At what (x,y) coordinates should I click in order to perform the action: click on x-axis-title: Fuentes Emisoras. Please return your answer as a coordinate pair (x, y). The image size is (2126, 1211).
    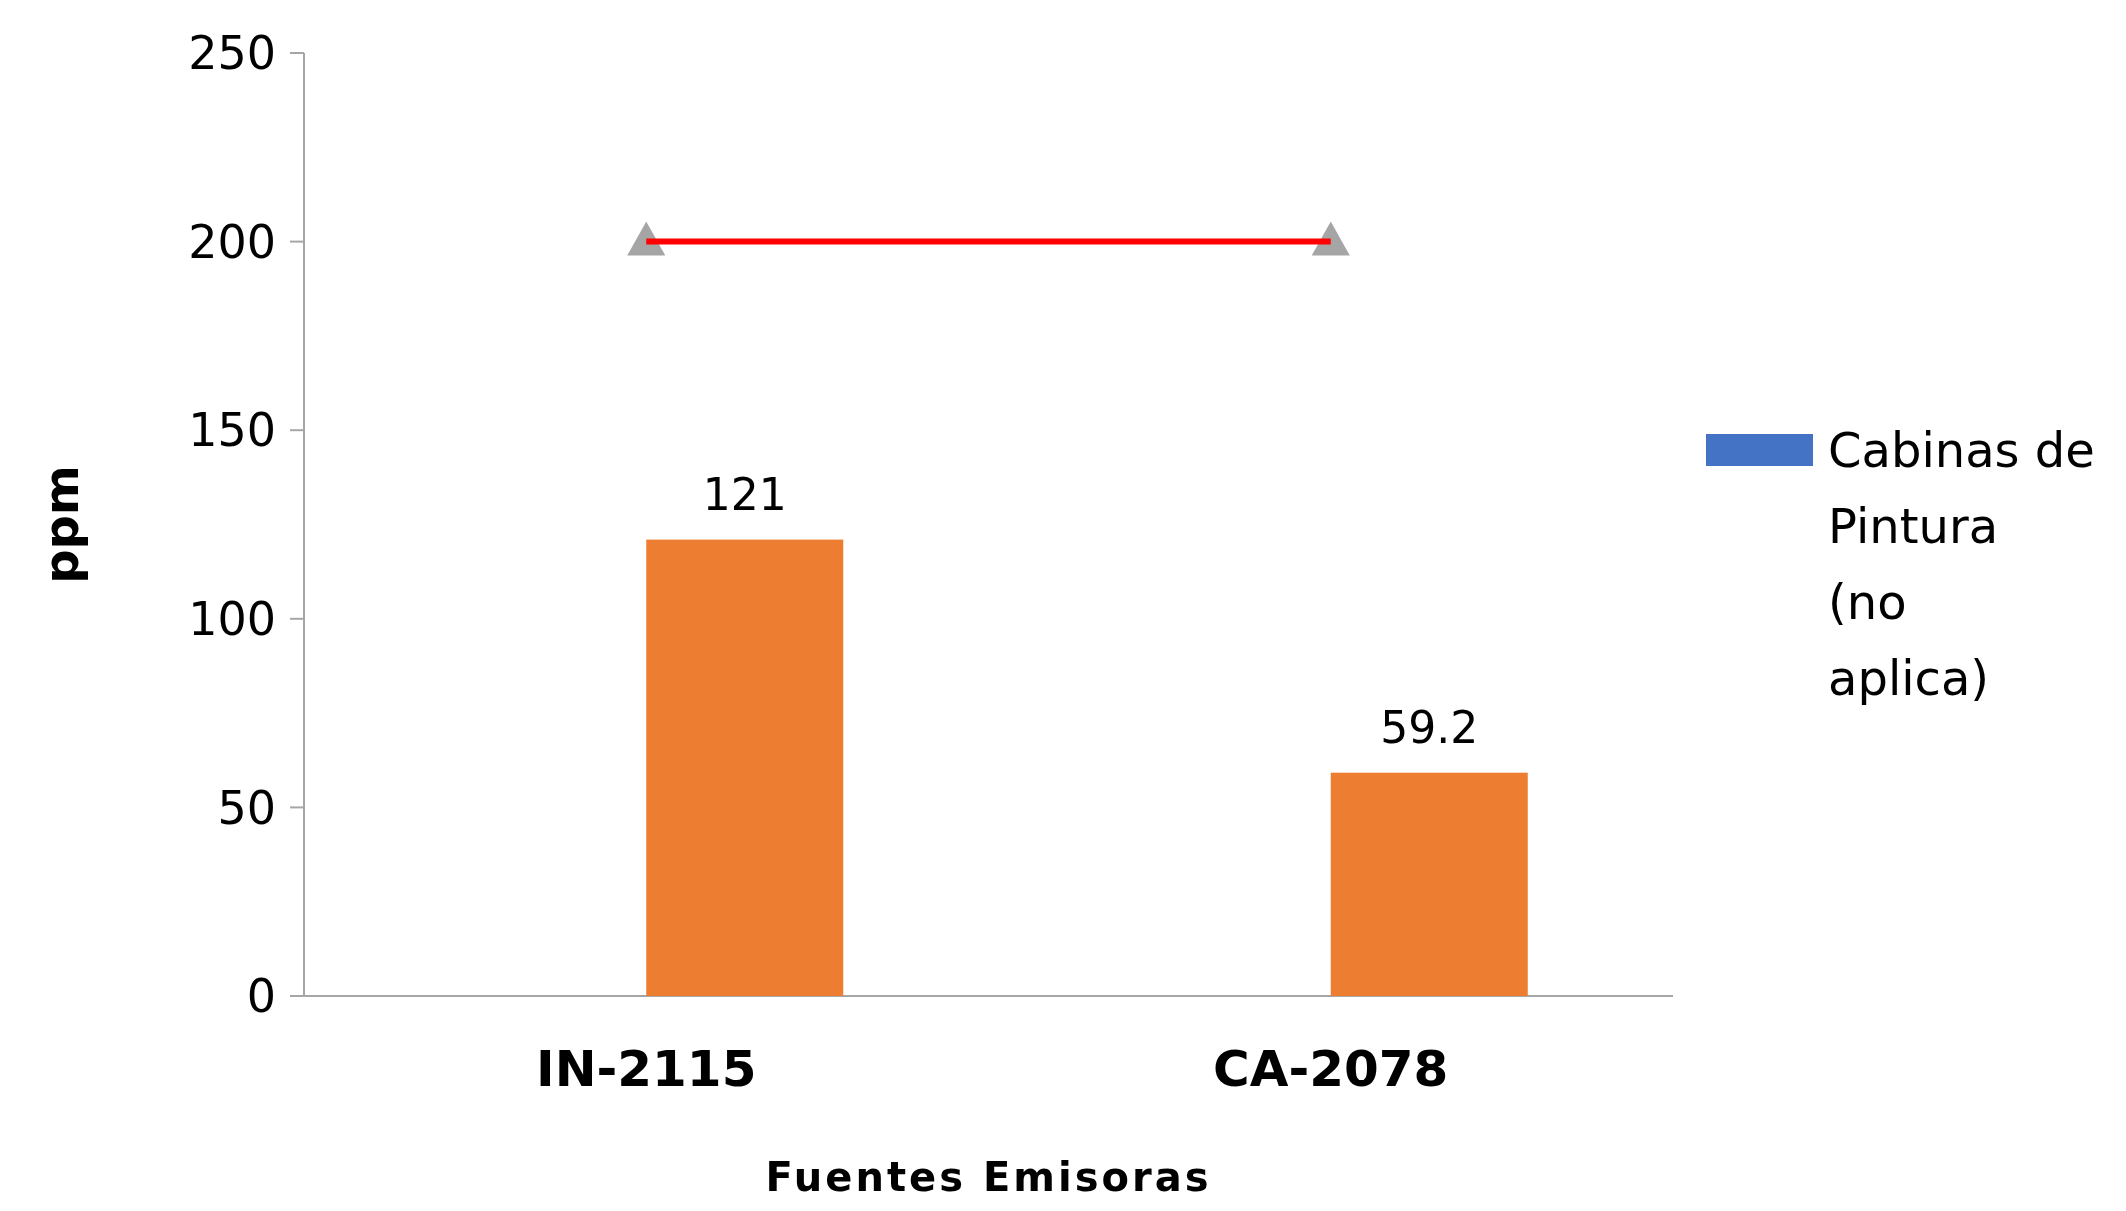
    Looking at the image, I should click on (988, 1177).